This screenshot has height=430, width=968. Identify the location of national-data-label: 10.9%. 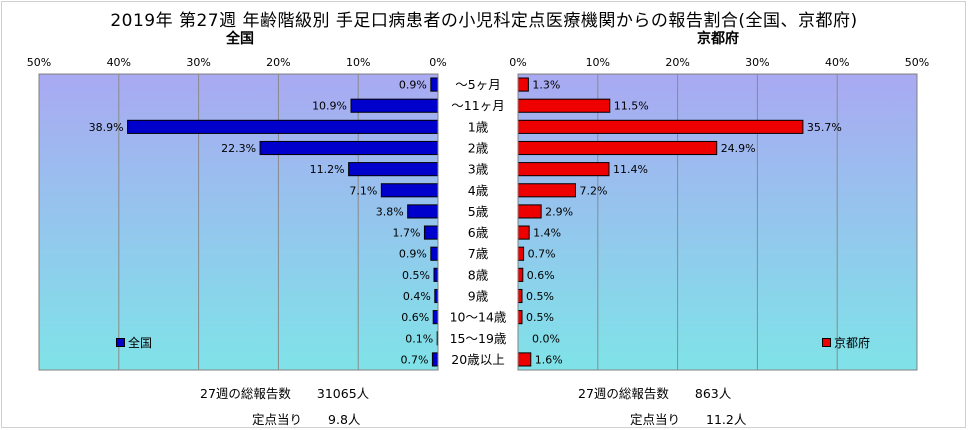
(329, 106).